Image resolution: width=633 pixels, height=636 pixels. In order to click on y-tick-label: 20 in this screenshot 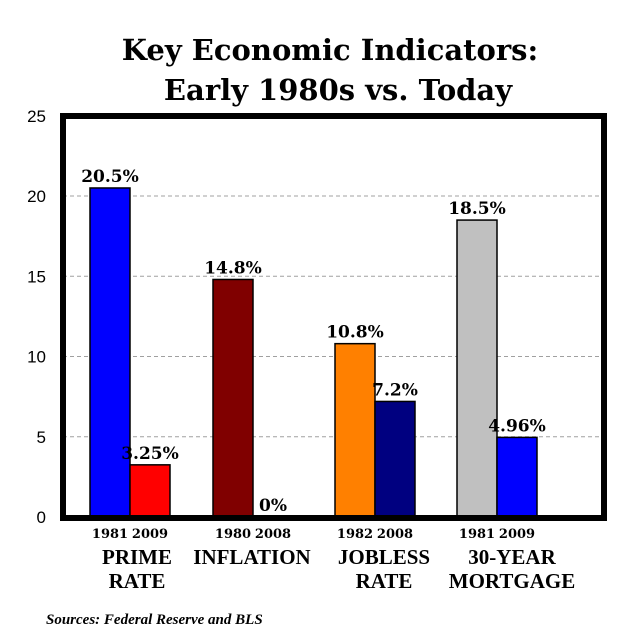, I will do `click(36, 196)`.